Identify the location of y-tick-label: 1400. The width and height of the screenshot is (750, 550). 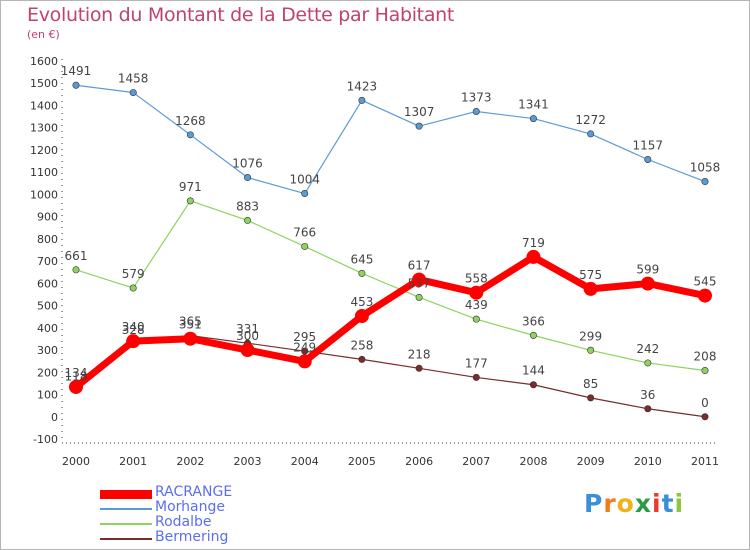
(44, 105).